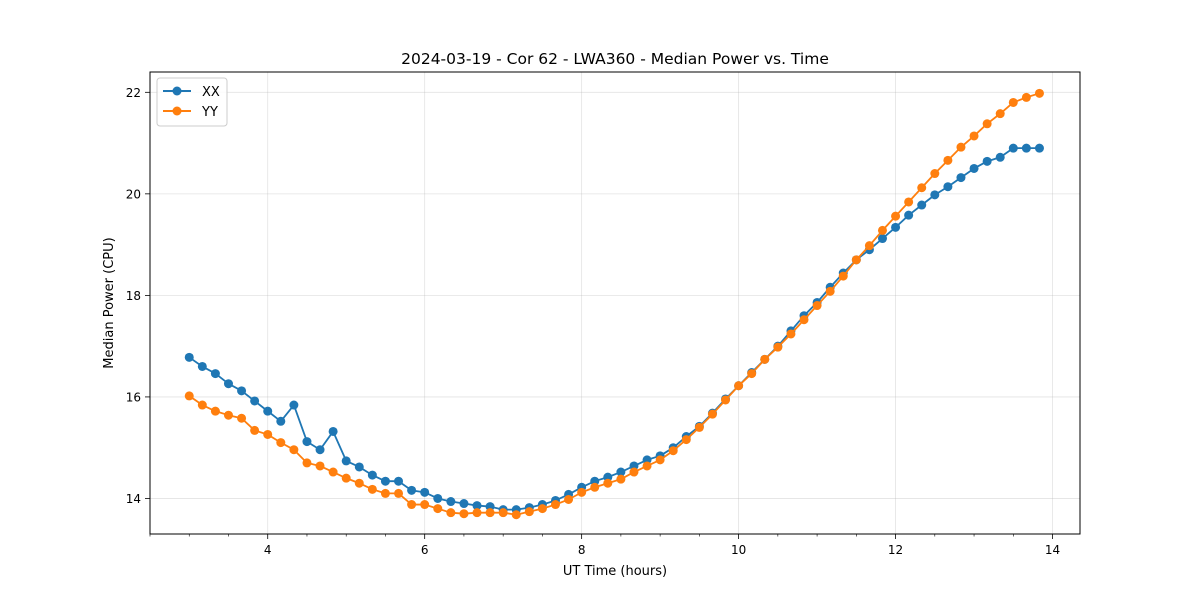 Image resolution: width=1200 pixels, height=600 pixels. I want to click on x-tick-label: 6, so click(425, 550).